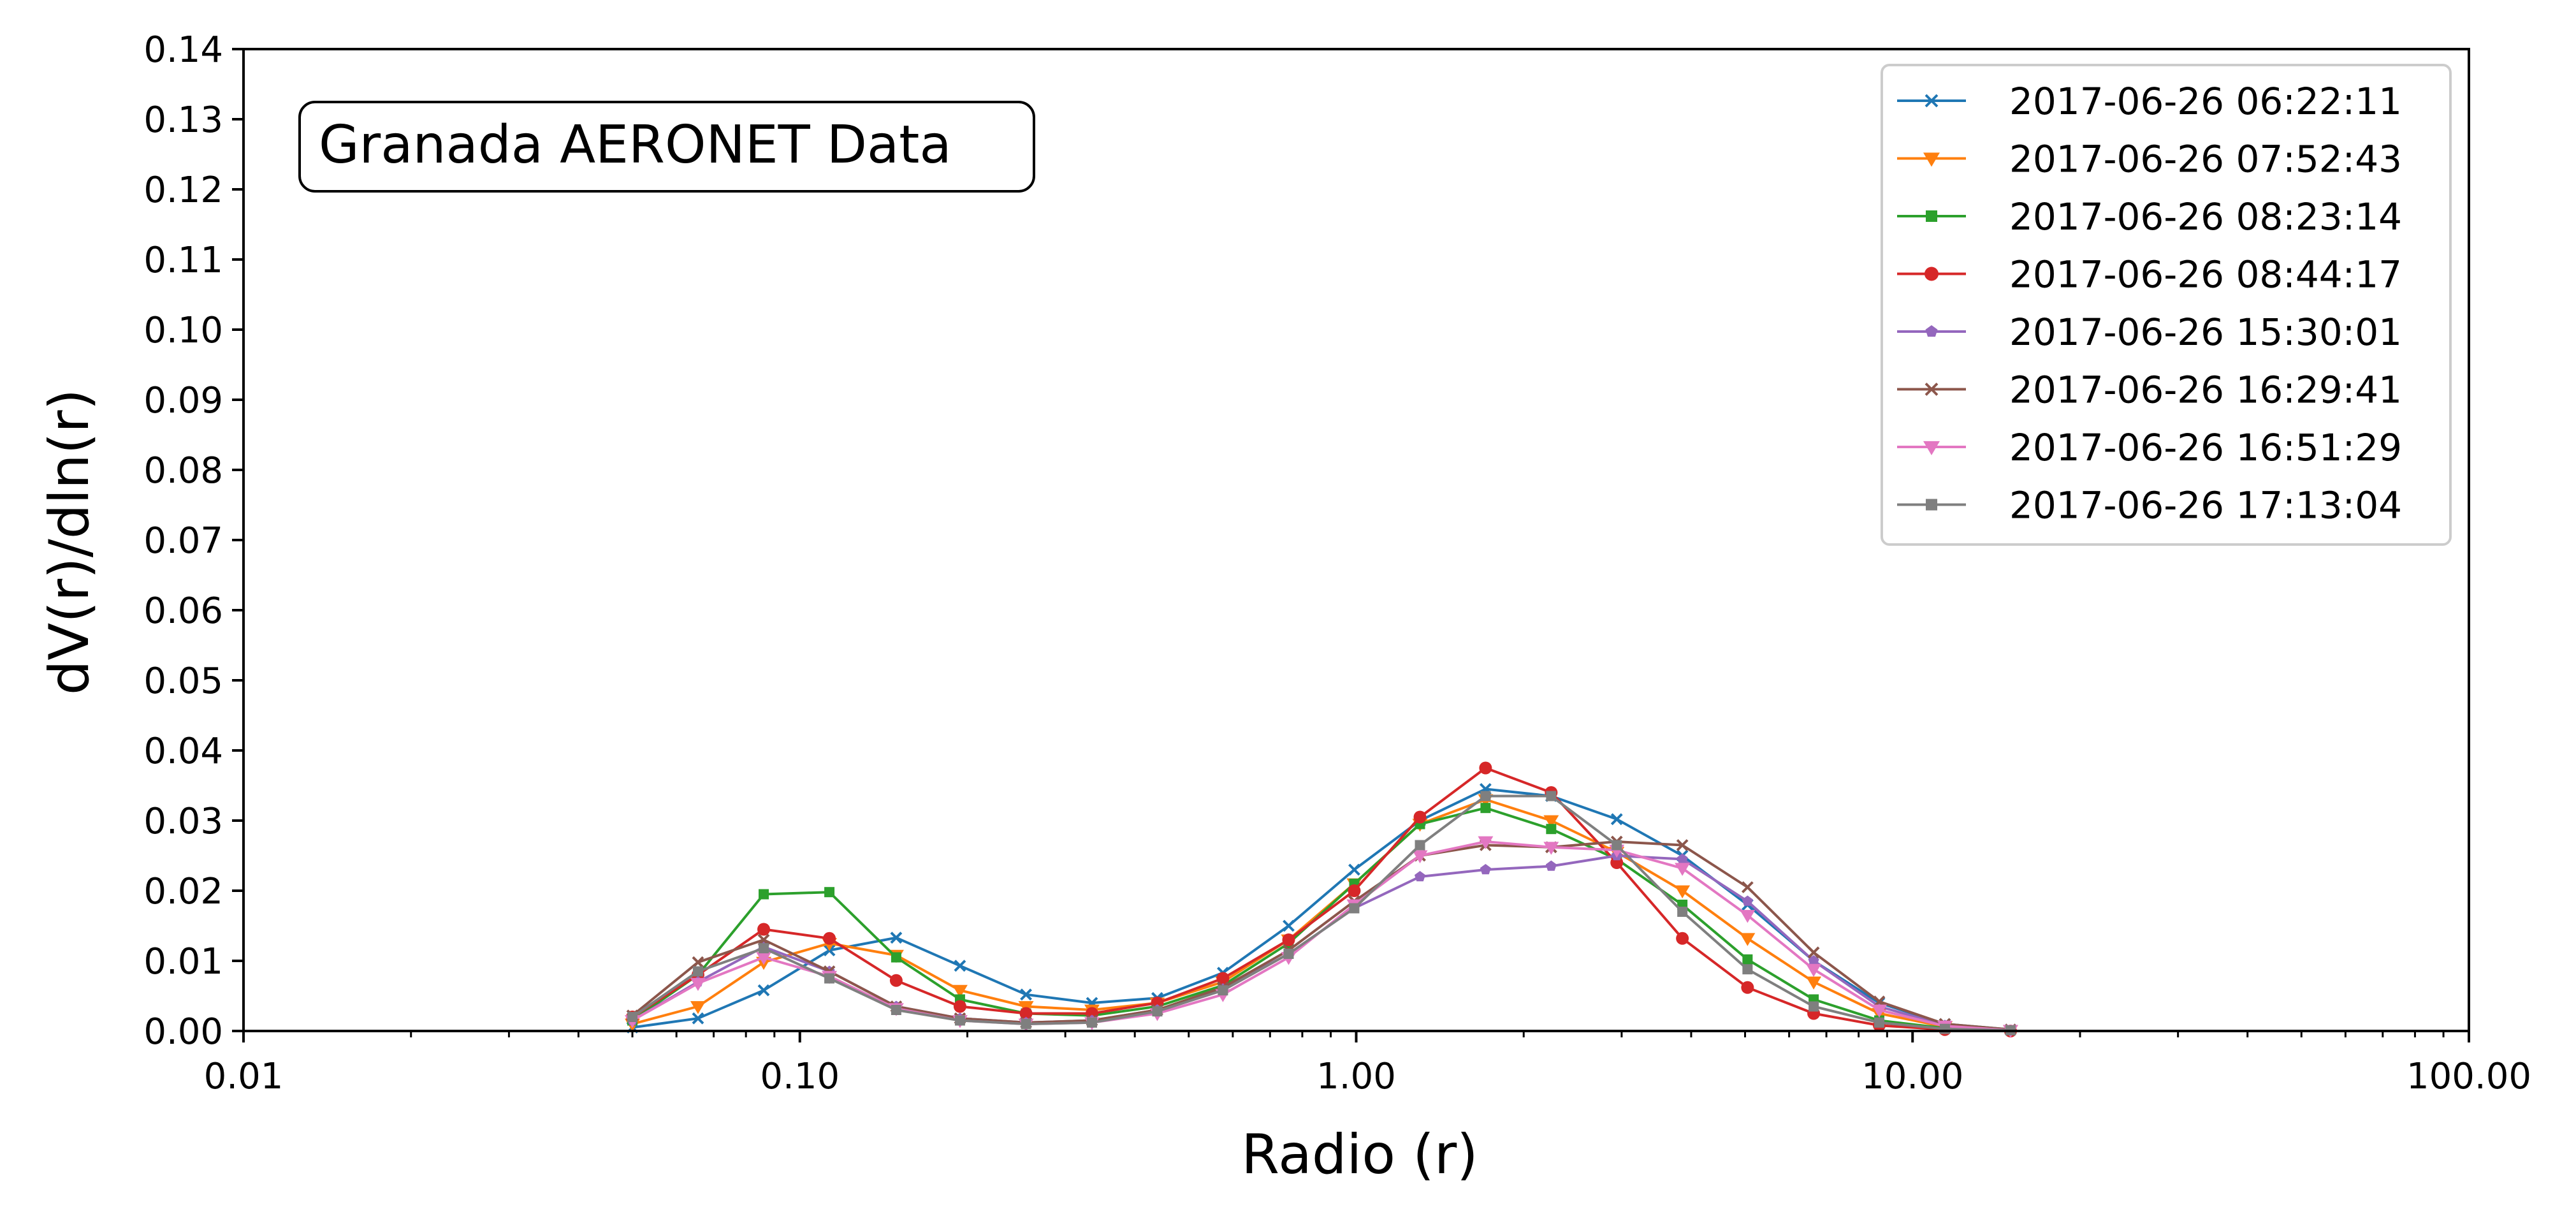 The width and height of the screenshot is (2576, 1221). Describe the element at coordinates (183, 120) in the screenshot. I see `y-tick-label: 0.13` at that location.